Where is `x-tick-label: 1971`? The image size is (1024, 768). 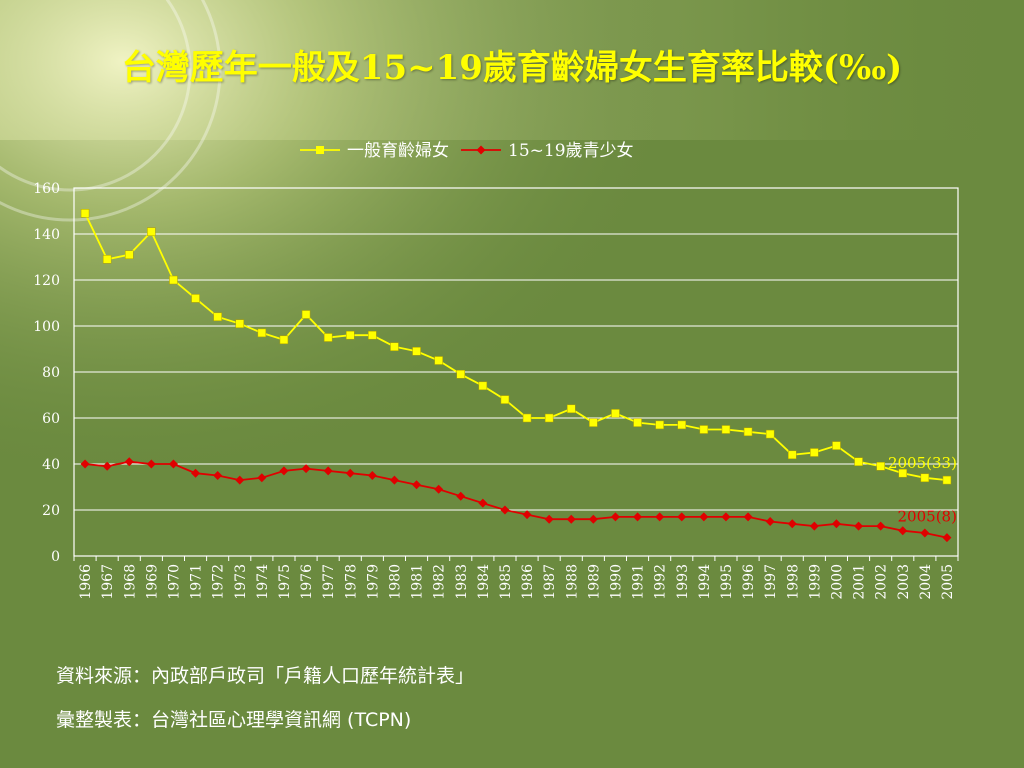
x-tick-label: 1971 is located at coordinates (197, 582).